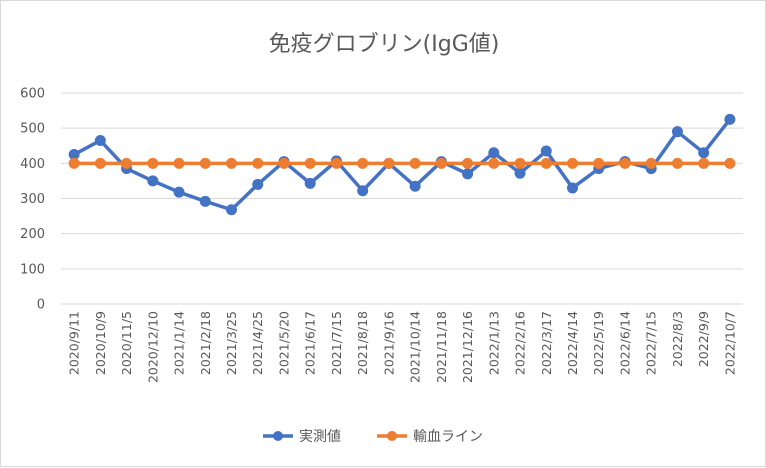 This screenshot has width=766, height=468. Describe the element at coordinates (415, 347) in the screenshot. I see `x-tick-label: 2021/10/14` at that location.